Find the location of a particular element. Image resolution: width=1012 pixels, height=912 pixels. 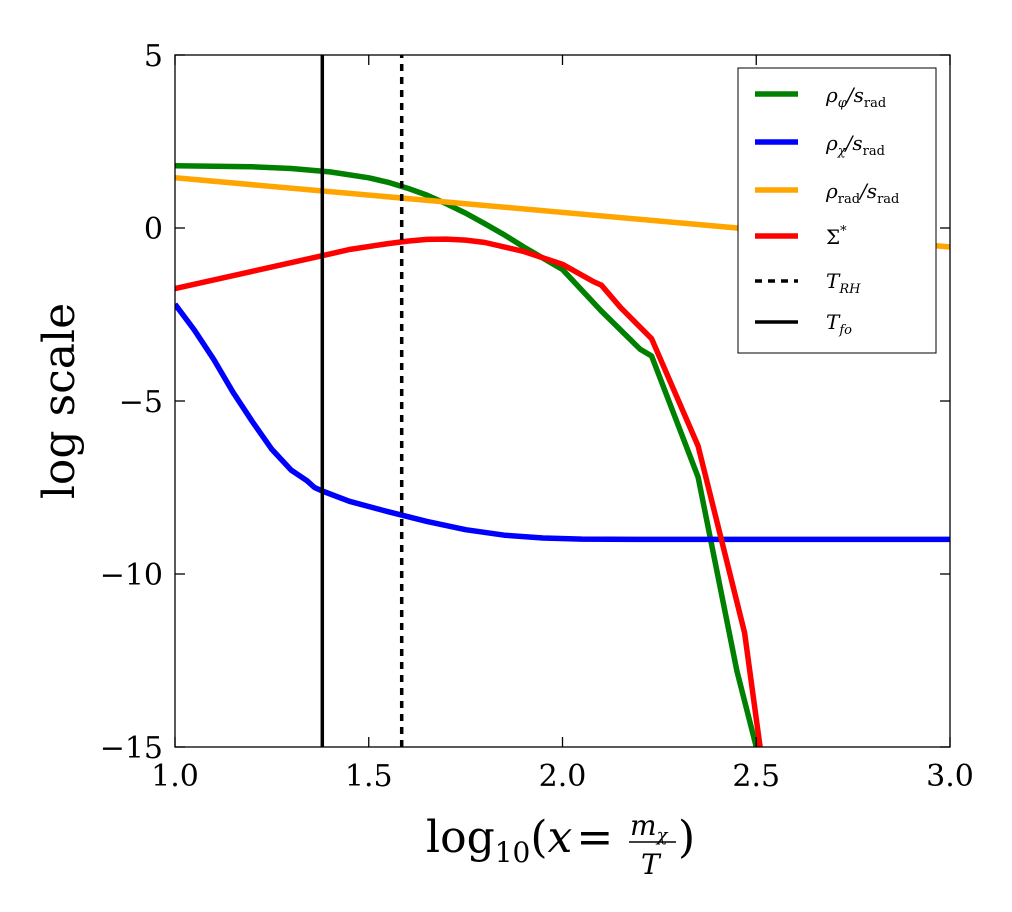

x-axis-title: log10(x= mχ T ) is located at coordinates (560, 845).